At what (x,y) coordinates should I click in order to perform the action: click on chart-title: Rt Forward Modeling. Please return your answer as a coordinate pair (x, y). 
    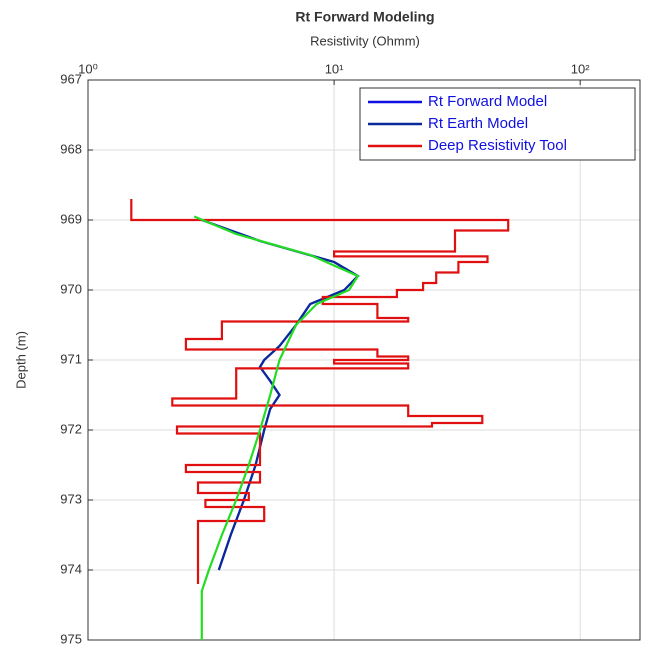
    Looking at the image, I should click on (364, 17).